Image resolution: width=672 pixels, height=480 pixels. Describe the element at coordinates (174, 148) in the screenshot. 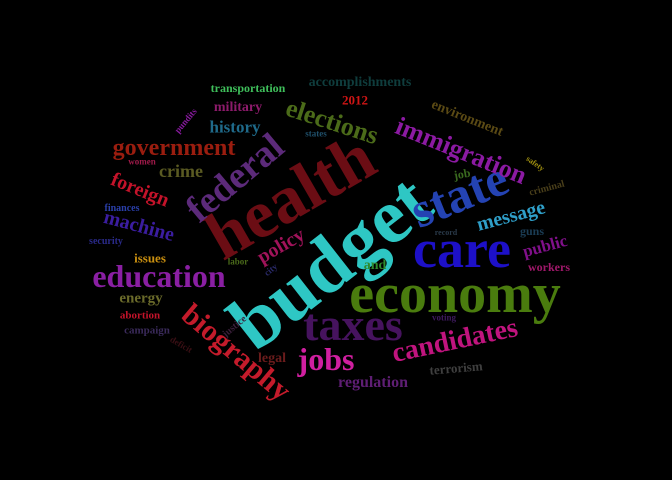

I see `word-government: government` at that location.